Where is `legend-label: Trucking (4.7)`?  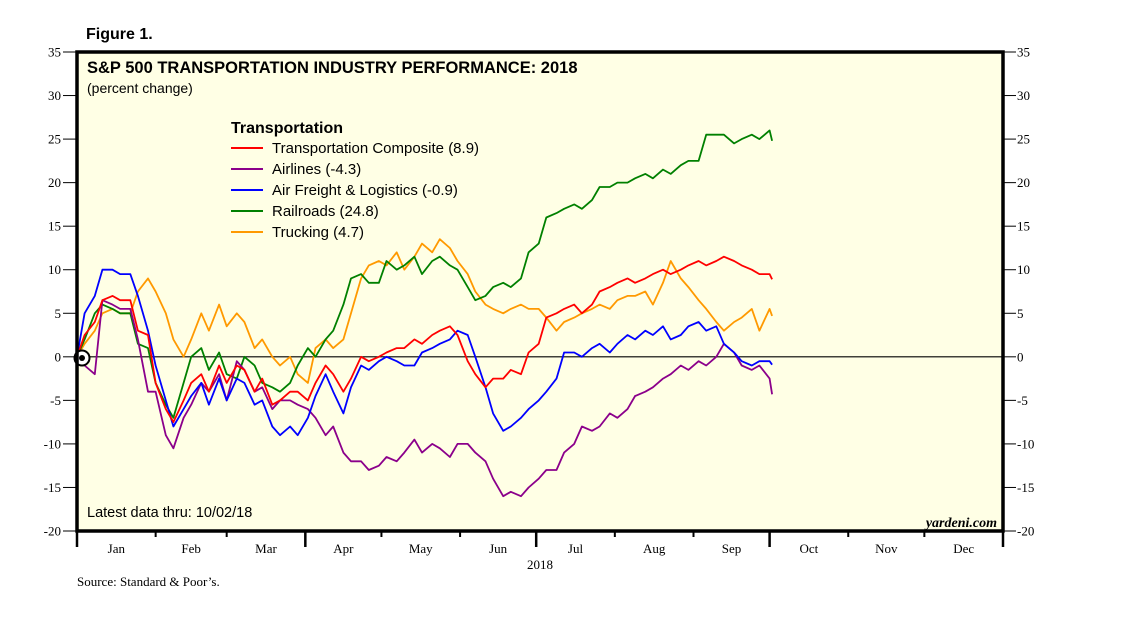 legend-label: Trucking (4.7) is located at coordinates (318, 232).